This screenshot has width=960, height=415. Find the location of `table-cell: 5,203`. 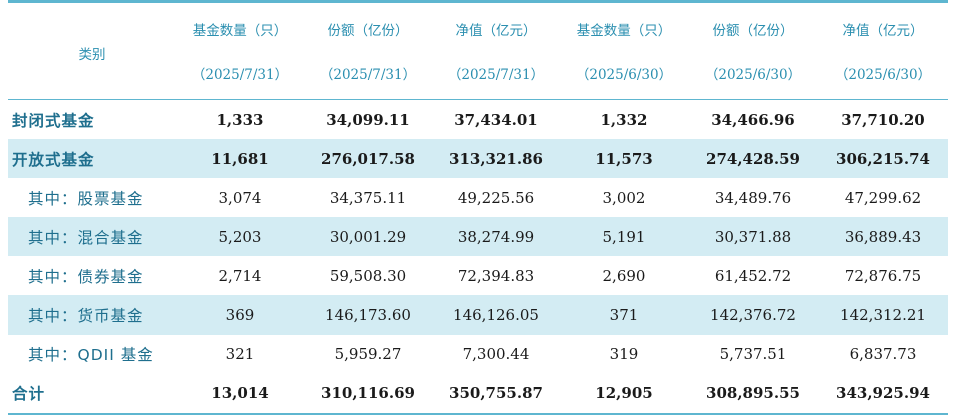

table-cell: 5,203 is located at coordinates (240, 236).